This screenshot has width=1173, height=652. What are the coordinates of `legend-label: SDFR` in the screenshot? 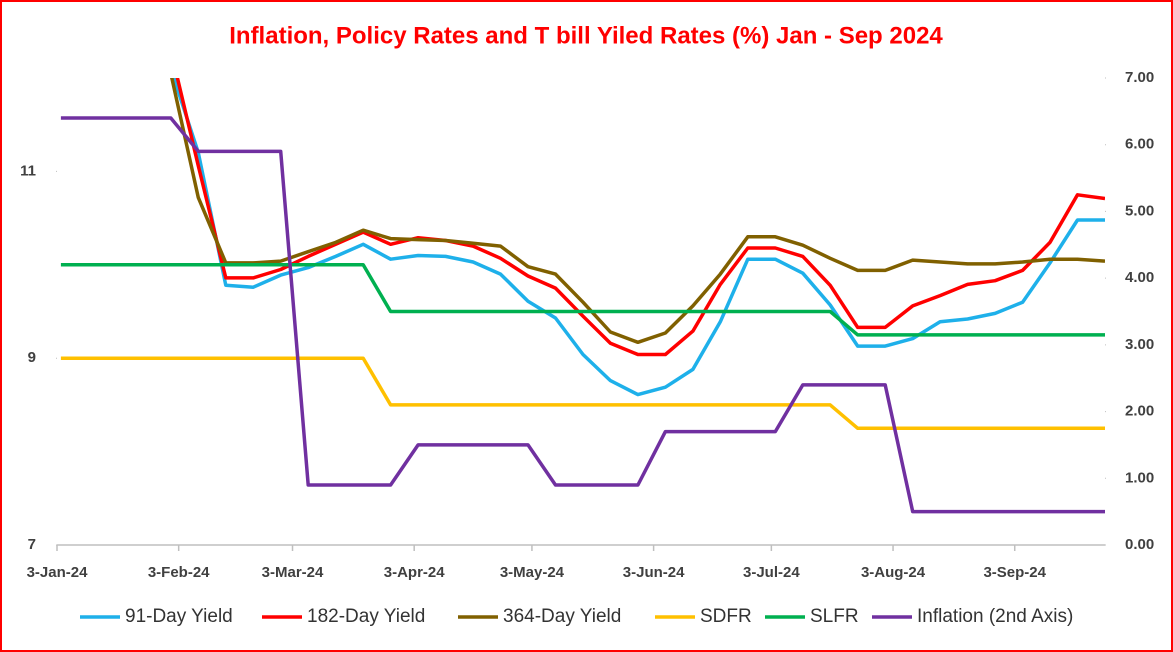 It's located at (726, 616).